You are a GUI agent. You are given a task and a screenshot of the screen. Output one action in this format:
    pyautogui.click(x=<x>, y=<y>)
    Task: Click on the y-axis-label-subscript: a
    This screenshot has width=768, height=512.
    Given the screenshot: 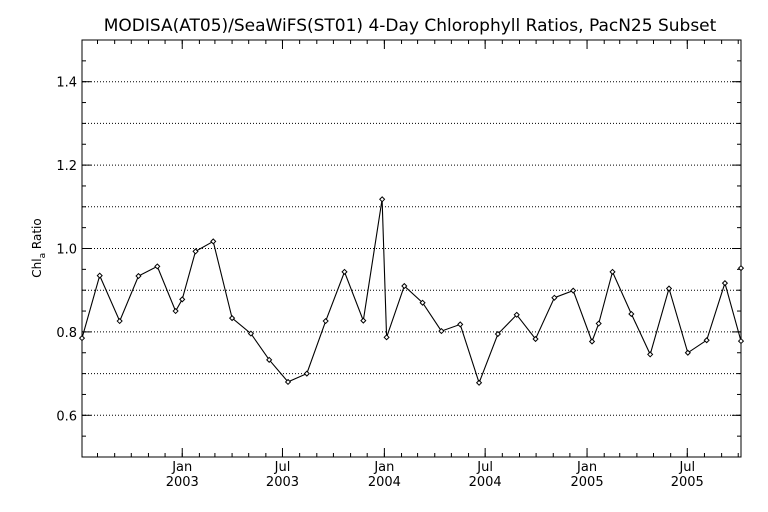 What is the action you would take?
    pyautogui.click(x=43, y=256)
    